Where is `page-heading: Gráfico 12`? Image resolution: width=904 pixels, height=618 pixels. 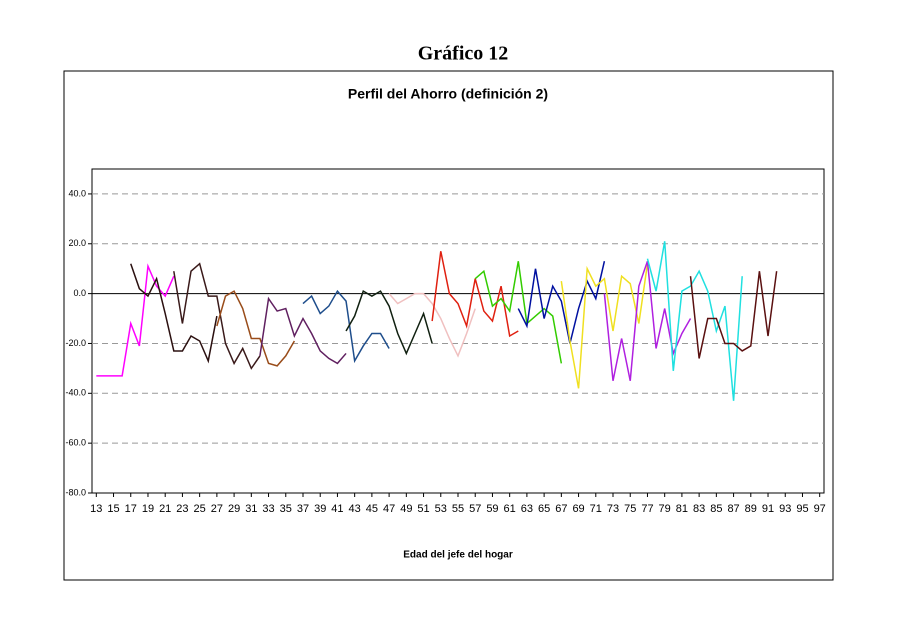
page-heading: Gráfico 12 is located at coordinates (463, 54).